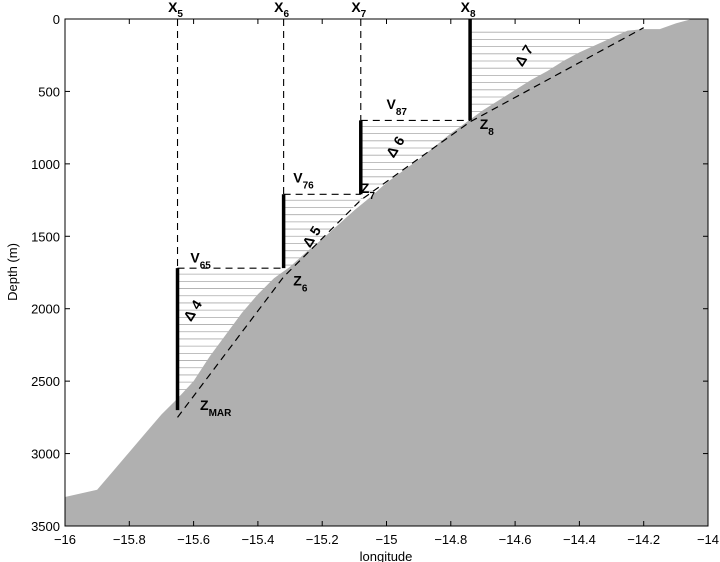  I want to click on delta-label: Δ 6, so click(395, 146).